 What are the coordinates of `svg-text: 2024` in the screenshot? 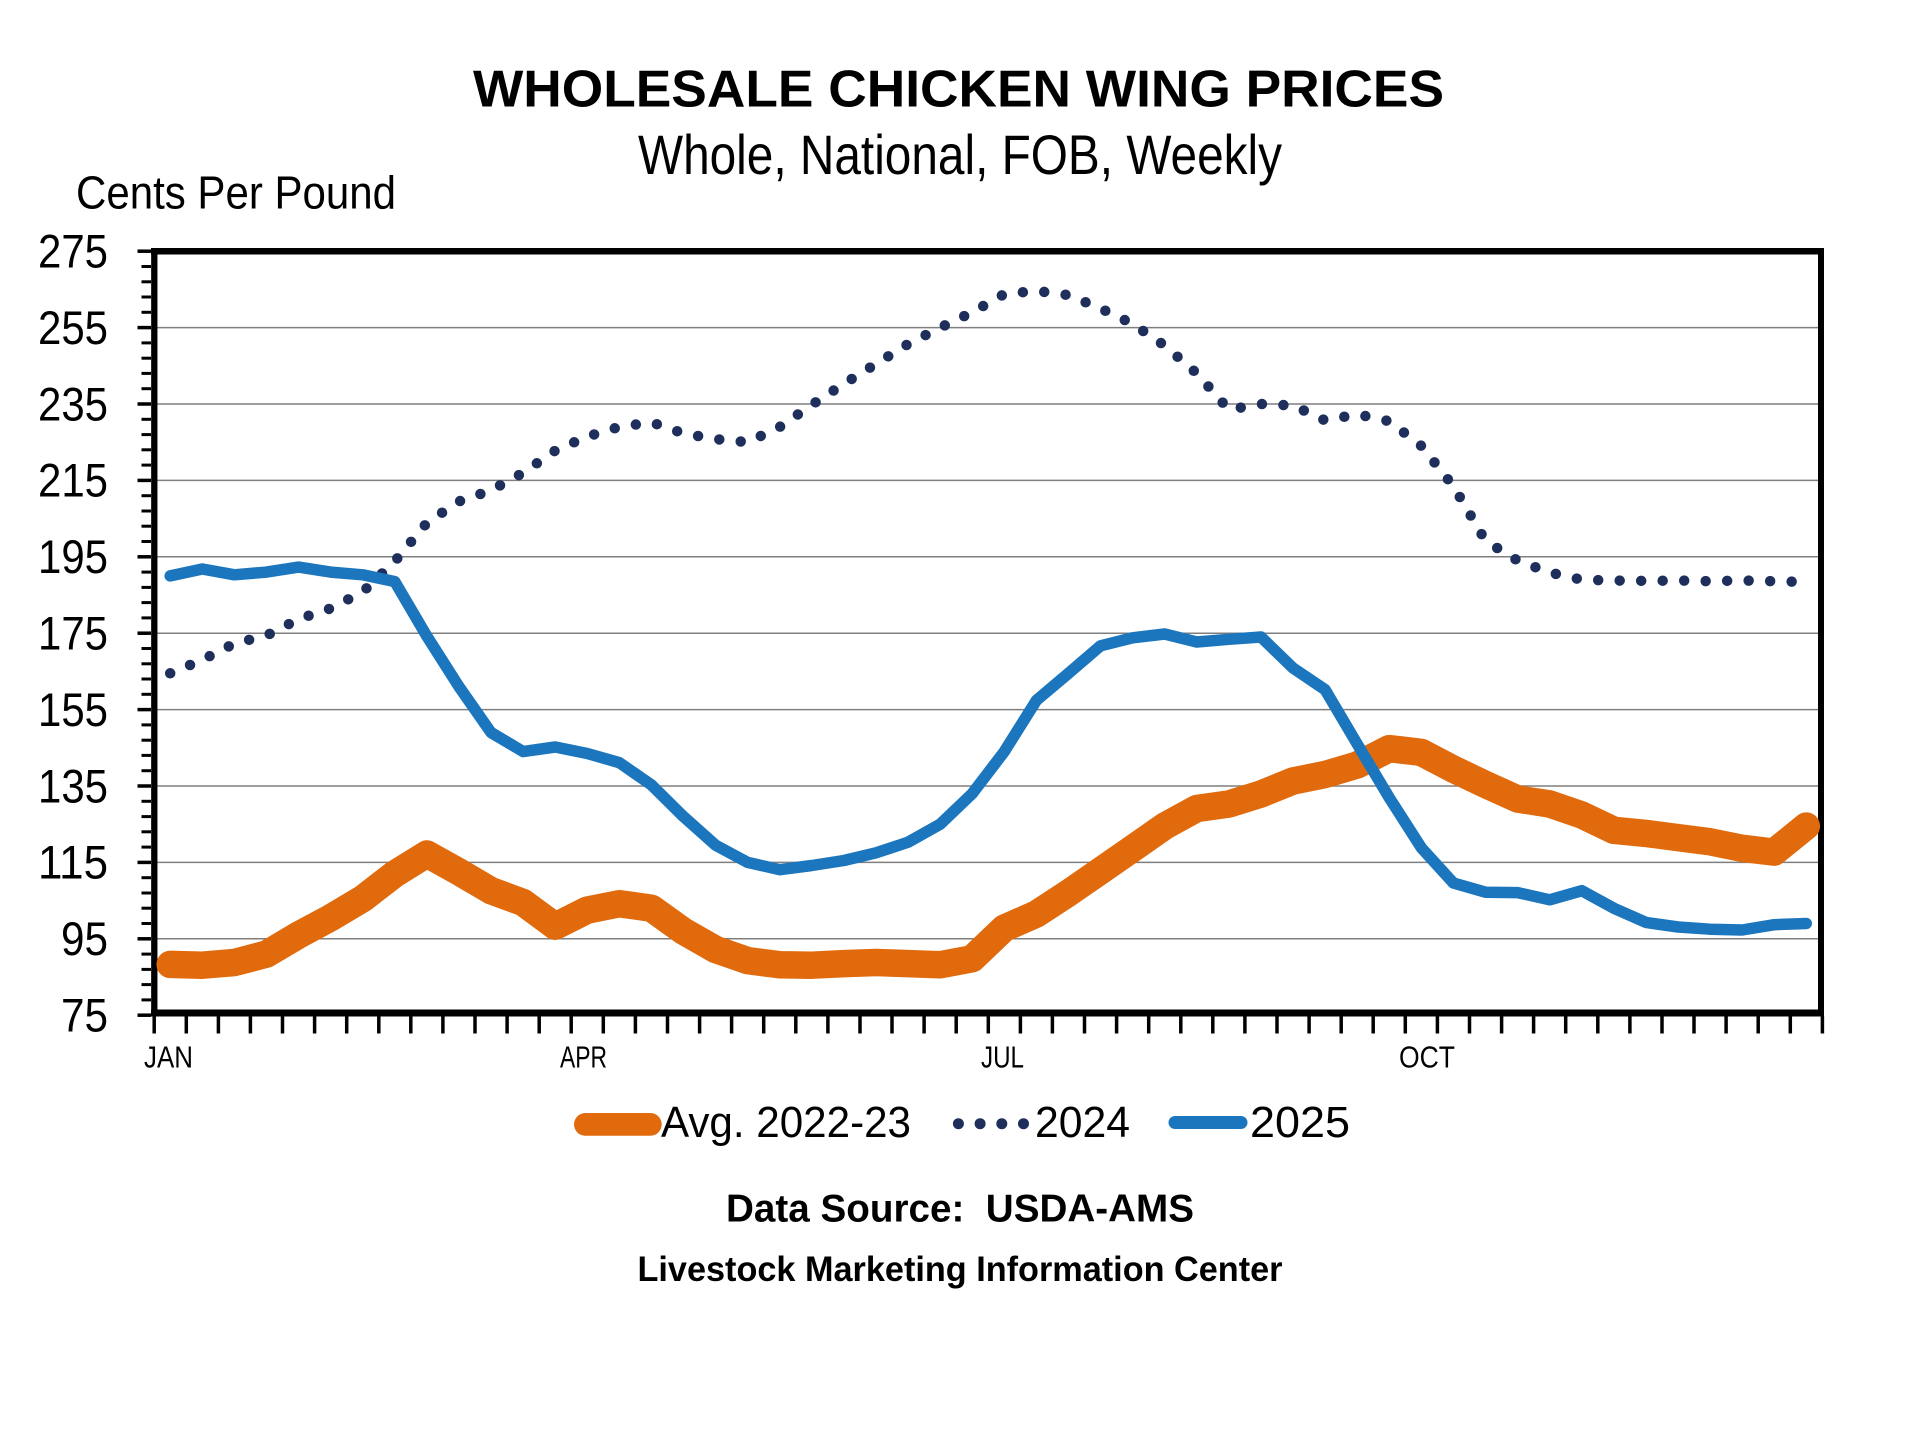 It's located at (1082, 1122).